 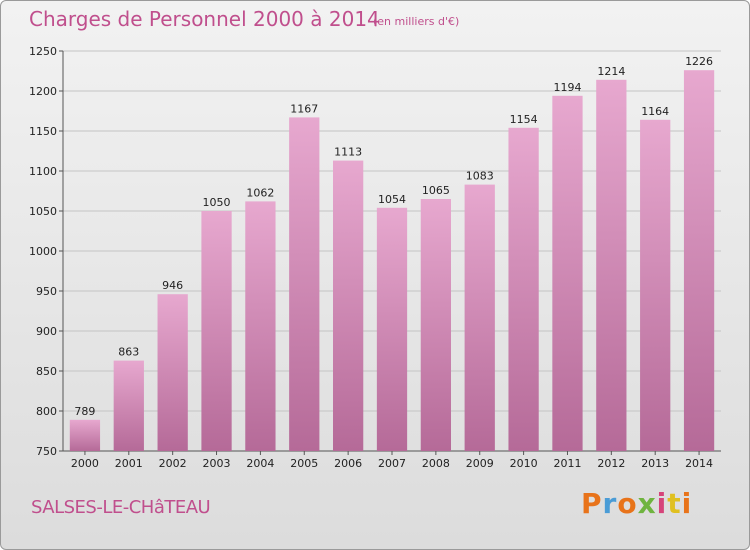 I want to click on x-tick-label: 2014, so click(x=699, y=463).